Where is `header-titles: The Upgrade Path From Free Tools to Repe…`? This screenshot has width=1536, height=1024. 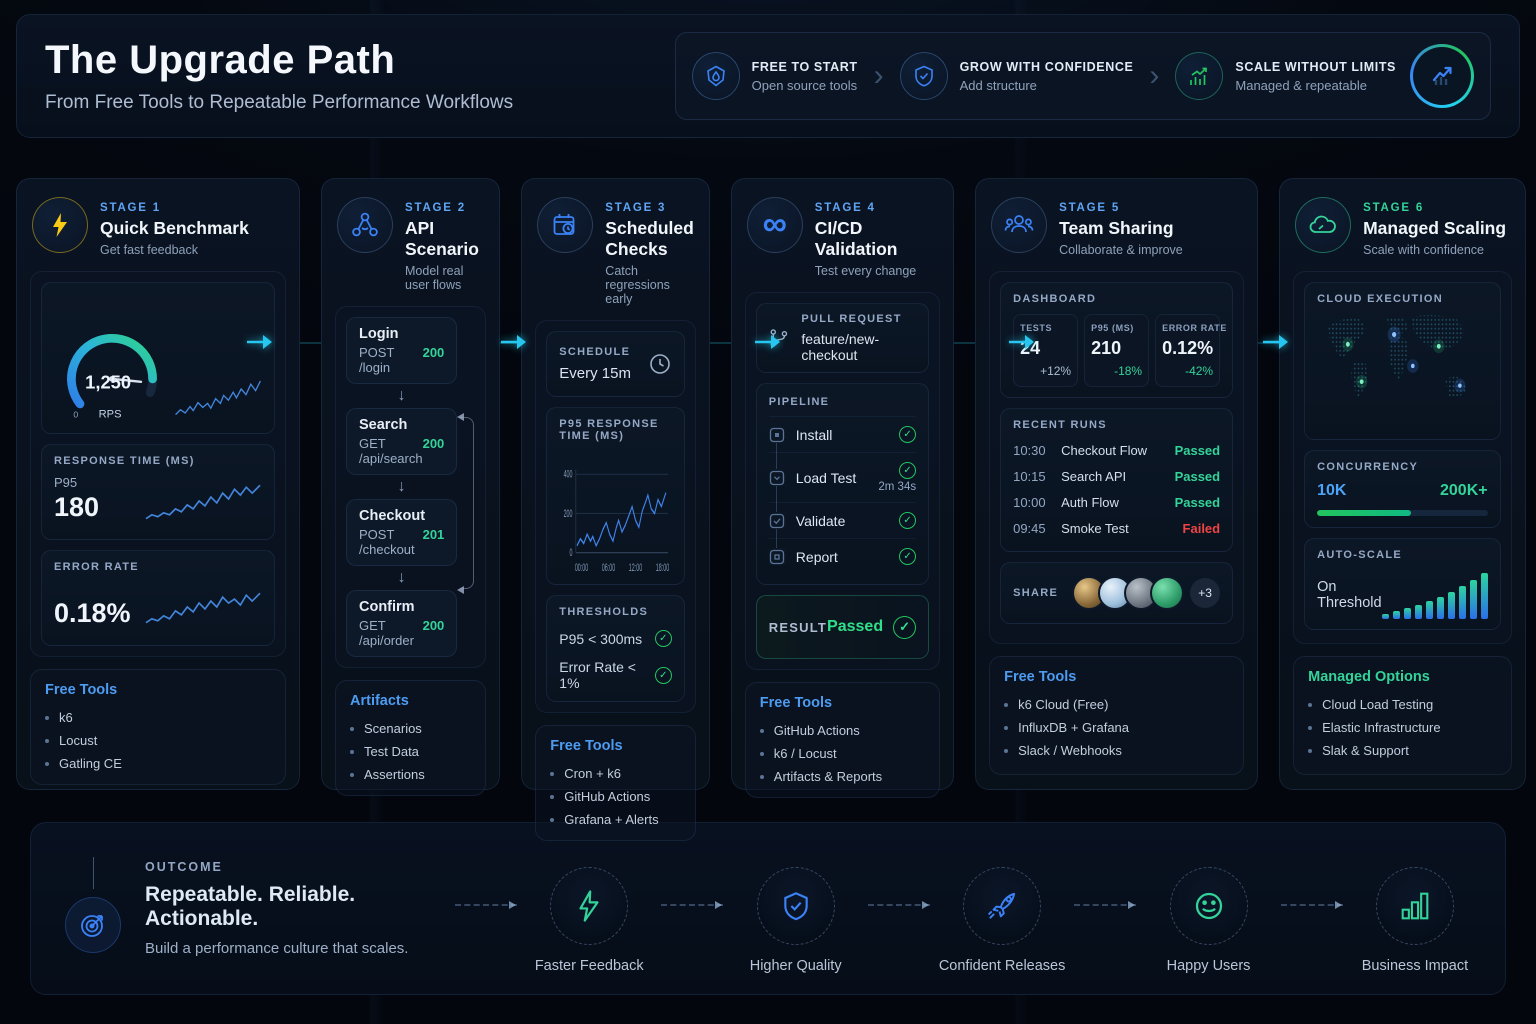
header-titles: The Upgrade Path From Free Tools to Repe… is located at coordinates (279, 76).